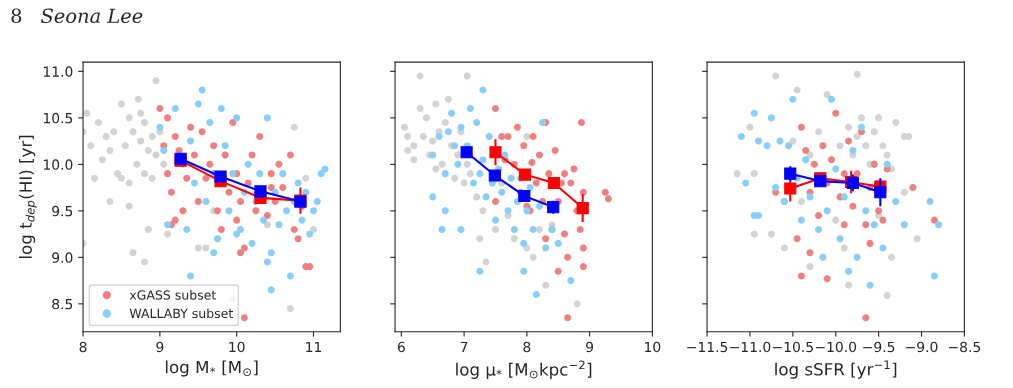 Image resolution: width=1013 pixels, height=388 pixels. What do you see at coordinates (181, 313) in the screenshot?
I see `legend-label: WALLABY subset` at bounding box center [181, 313].